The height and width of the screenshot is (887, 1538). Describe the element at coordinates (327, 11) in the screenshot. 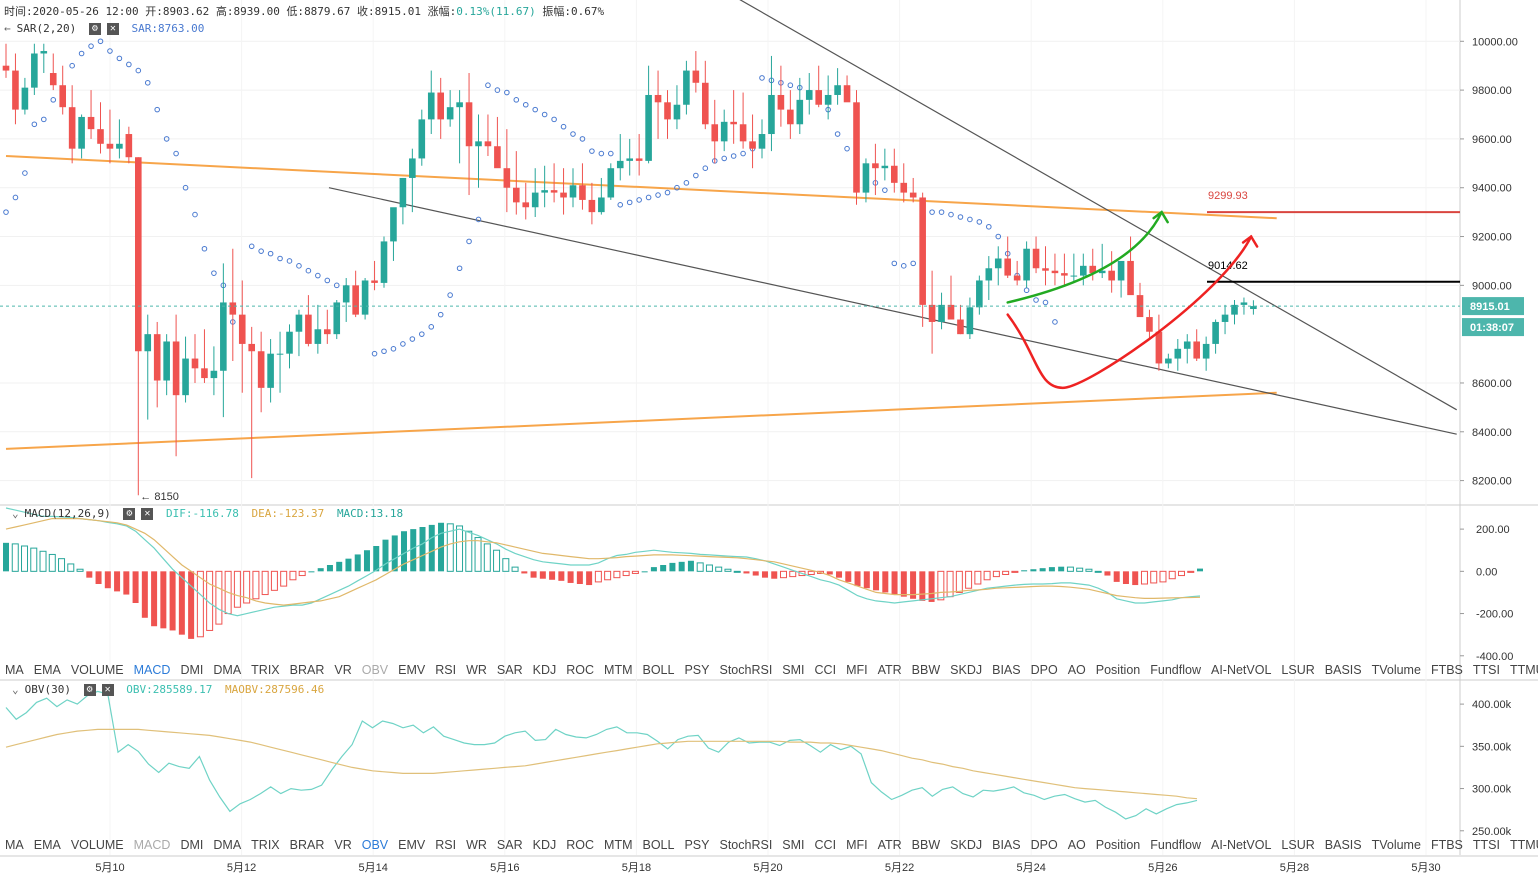

I see `low-value: 8879.67` at that location.